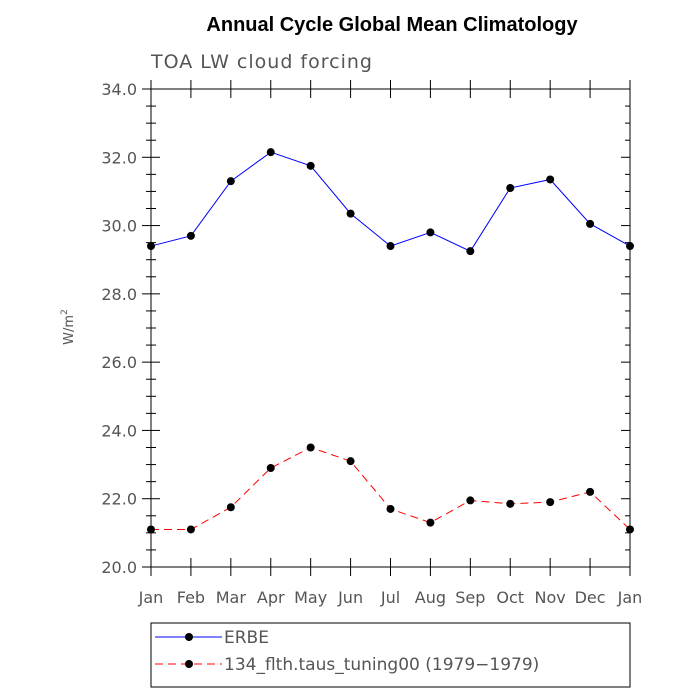  I want to click on x-tick-label: Jun, so click(350, 597).